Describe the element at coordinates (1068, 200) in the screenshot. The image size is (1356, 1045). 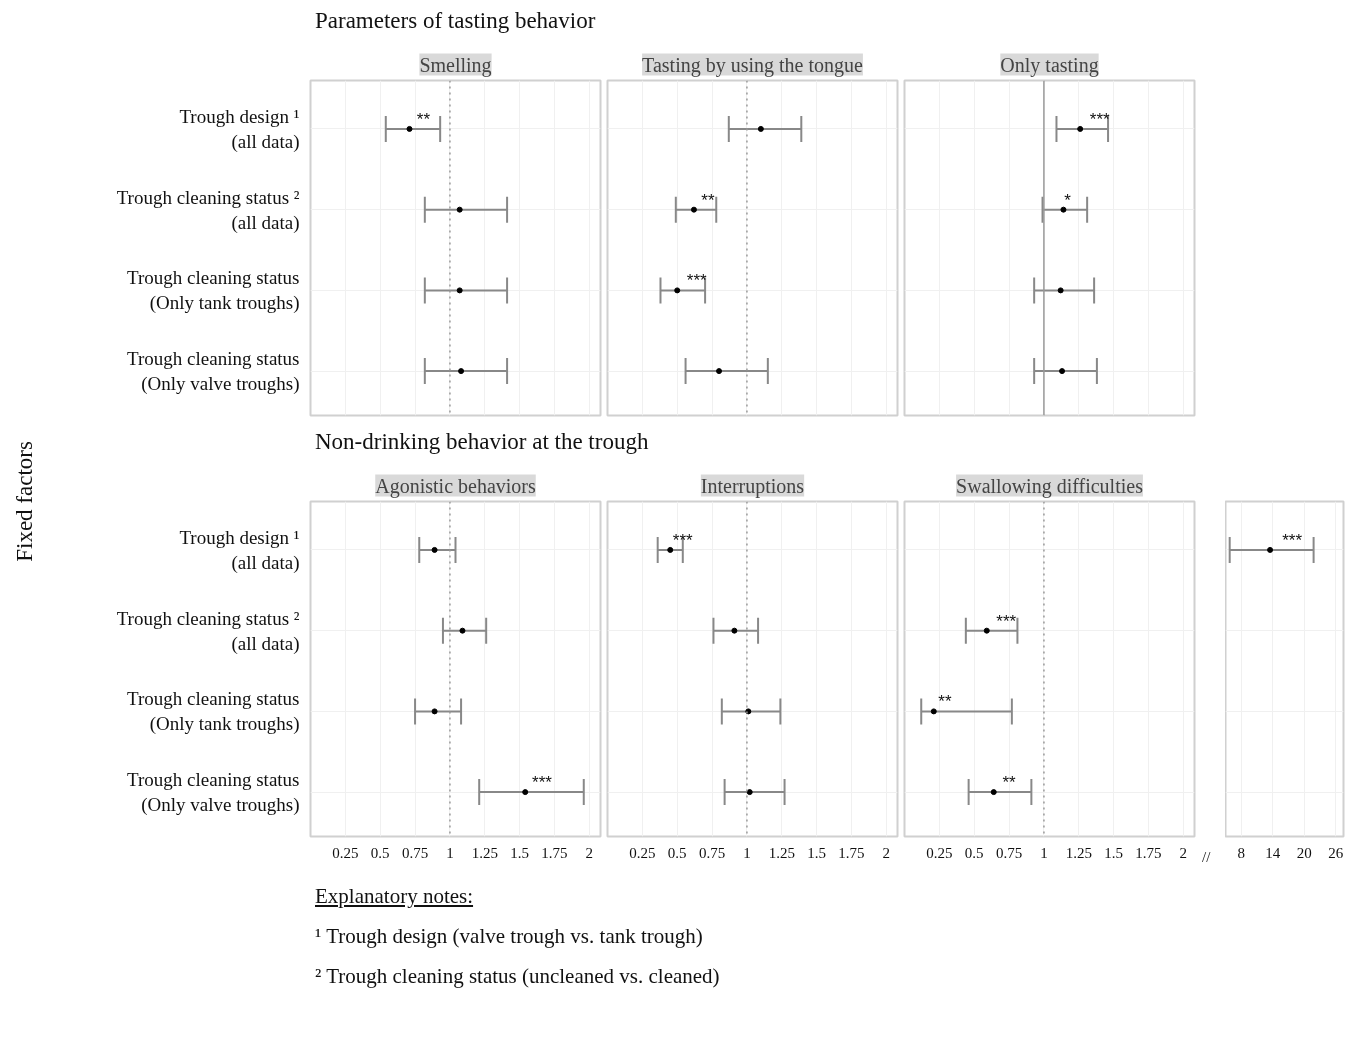
I see `annotation: *` at that location.